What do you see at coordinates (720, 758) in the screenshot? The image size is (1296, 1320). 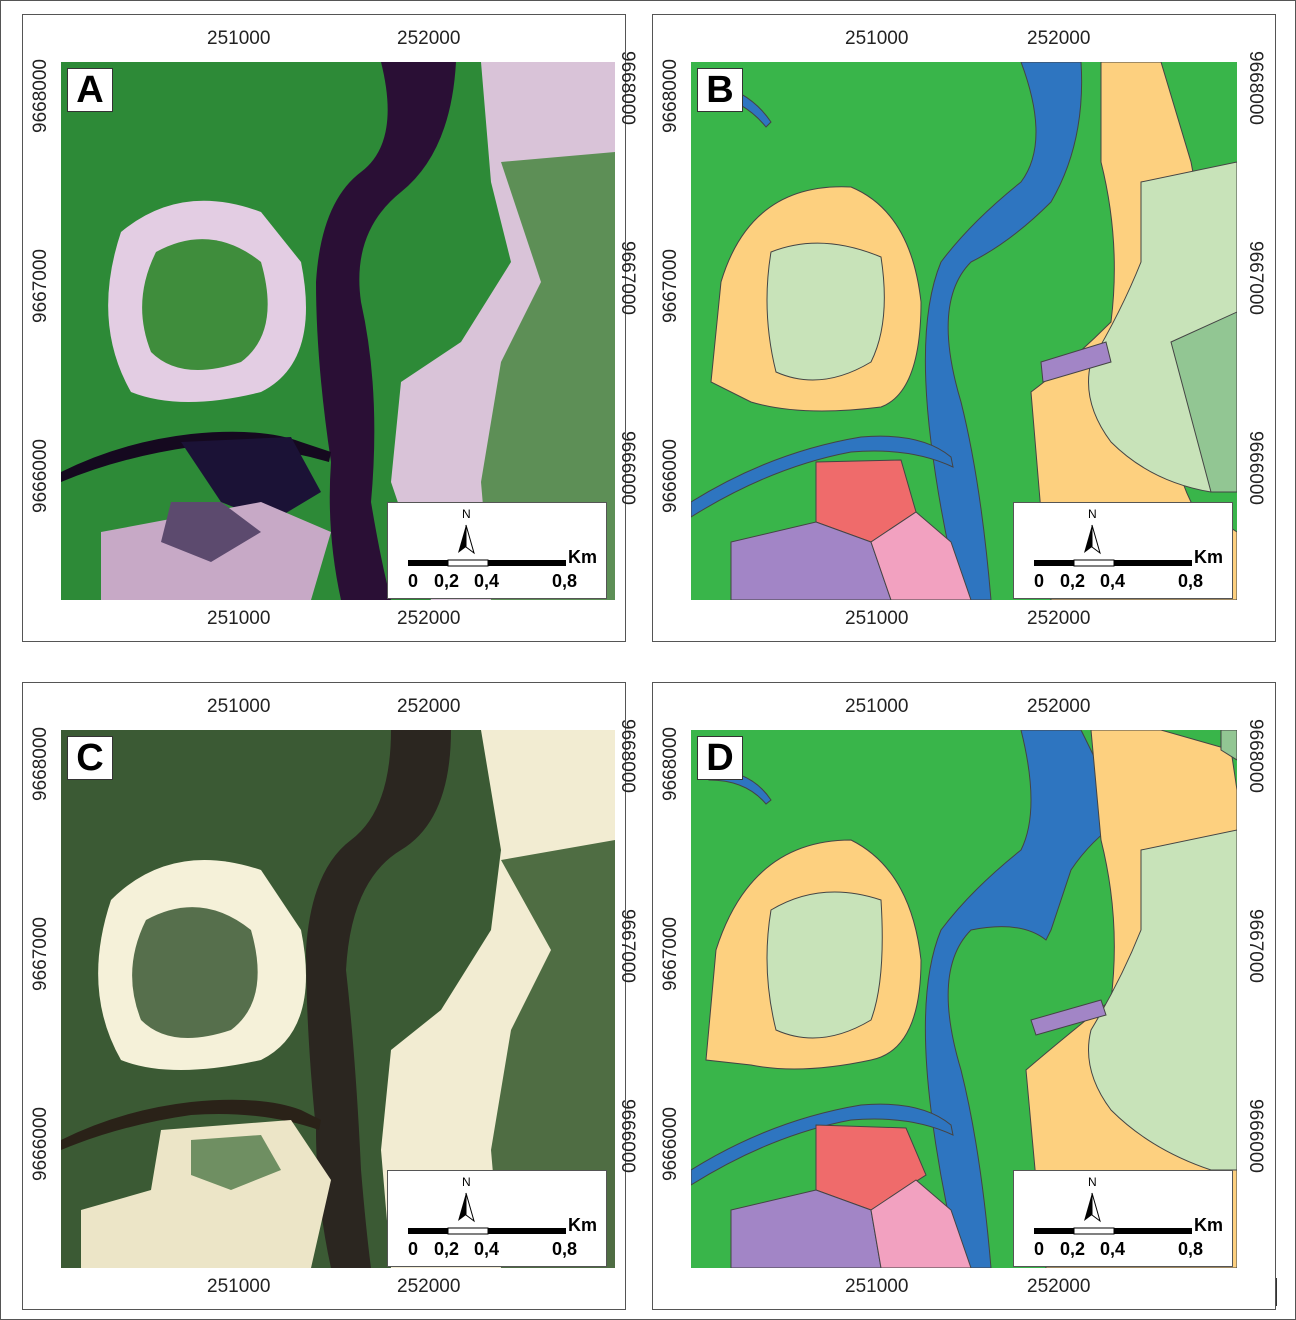 I see `panel-label: D` at bounding box center [720, 758].